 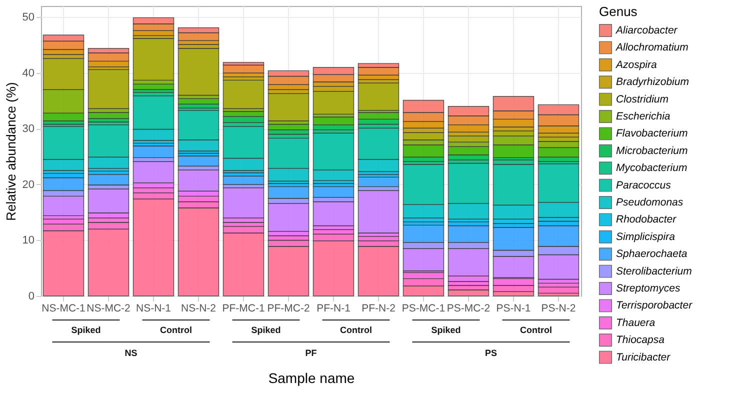 What do you see at coordinates (28, 129) in the screenshot?
I see `y-tick-label: 30` at bounding box center [28, 129].